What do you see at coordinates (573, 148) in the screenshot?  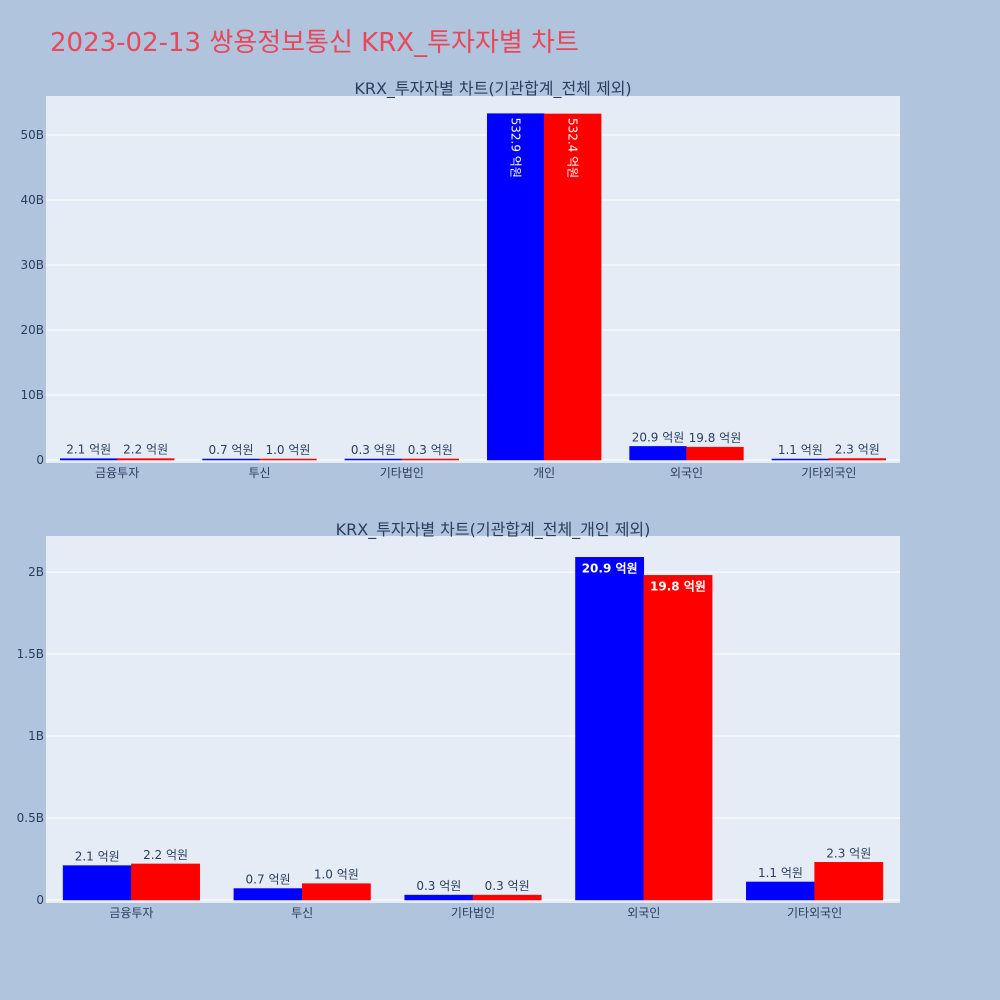 I see `bar-value-label: 532.4 억원` at bounding box center [573, 148].